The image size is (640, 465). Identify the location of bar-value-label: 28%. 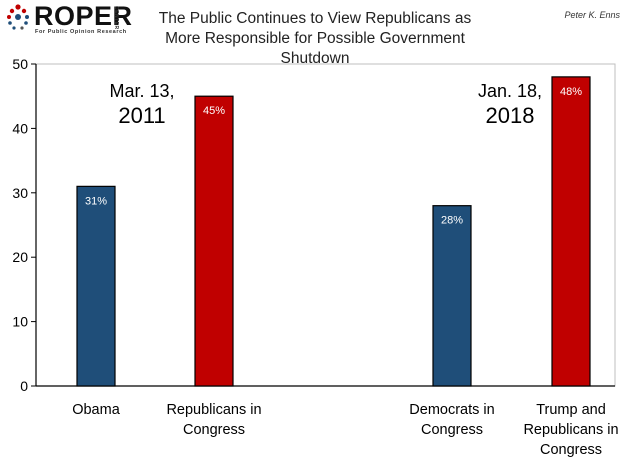
(452, 221).